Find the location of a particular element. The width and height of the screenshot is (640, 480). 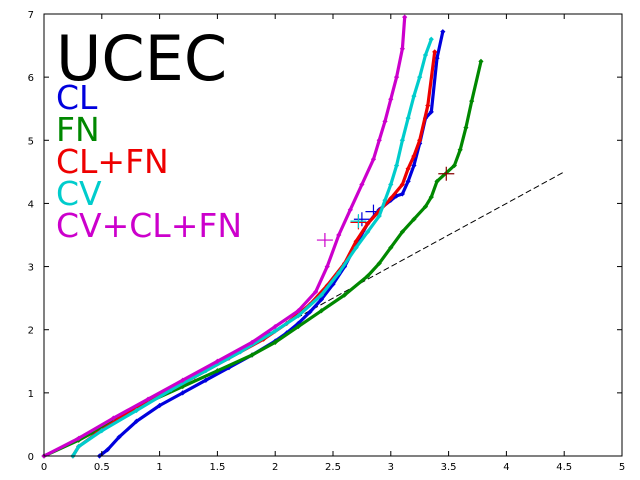

y-tick-label: 3 is located at coordinates (31, 268).